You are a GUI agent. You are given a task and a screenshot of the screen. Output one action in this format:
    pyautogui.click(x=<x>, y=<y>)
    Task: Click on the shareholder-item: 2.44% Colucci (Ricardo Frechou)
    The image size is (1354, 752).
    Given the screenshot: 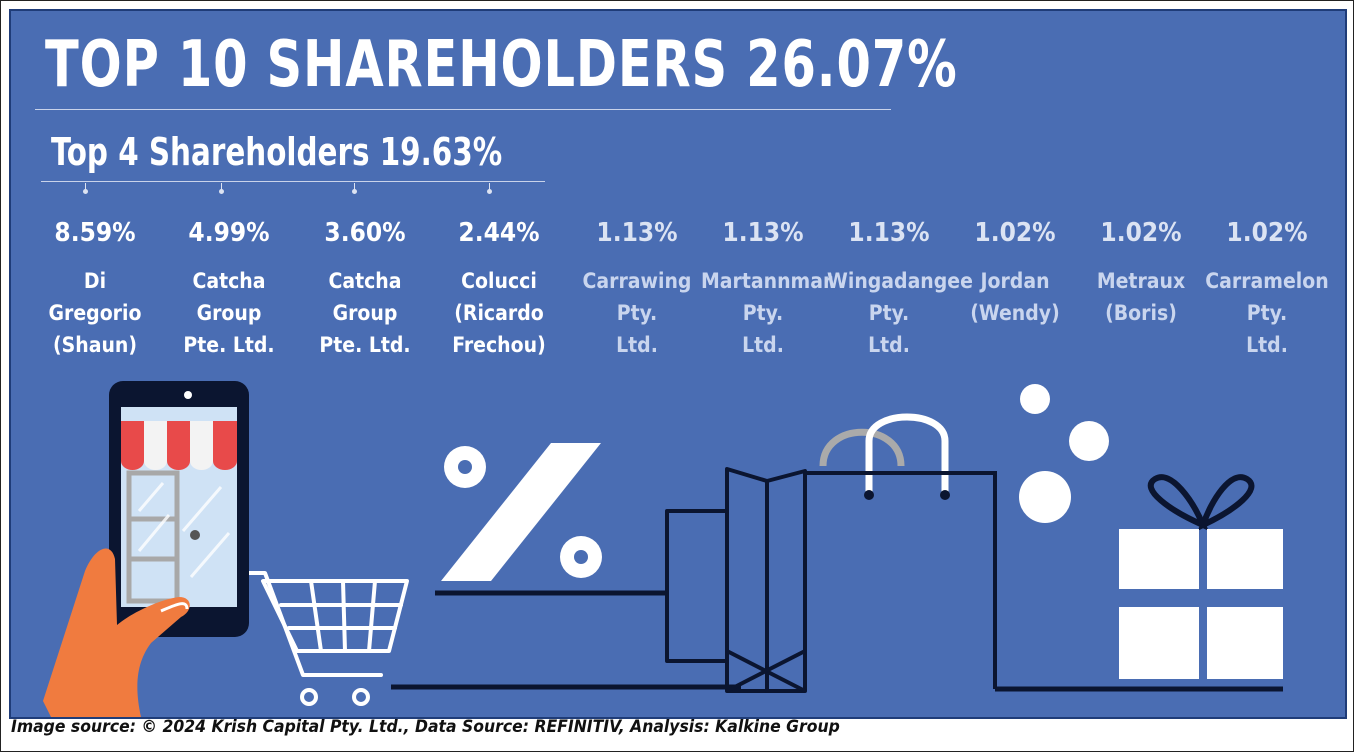 What is the action you would take?
    pyautogui.click(x=499, y=289)
    